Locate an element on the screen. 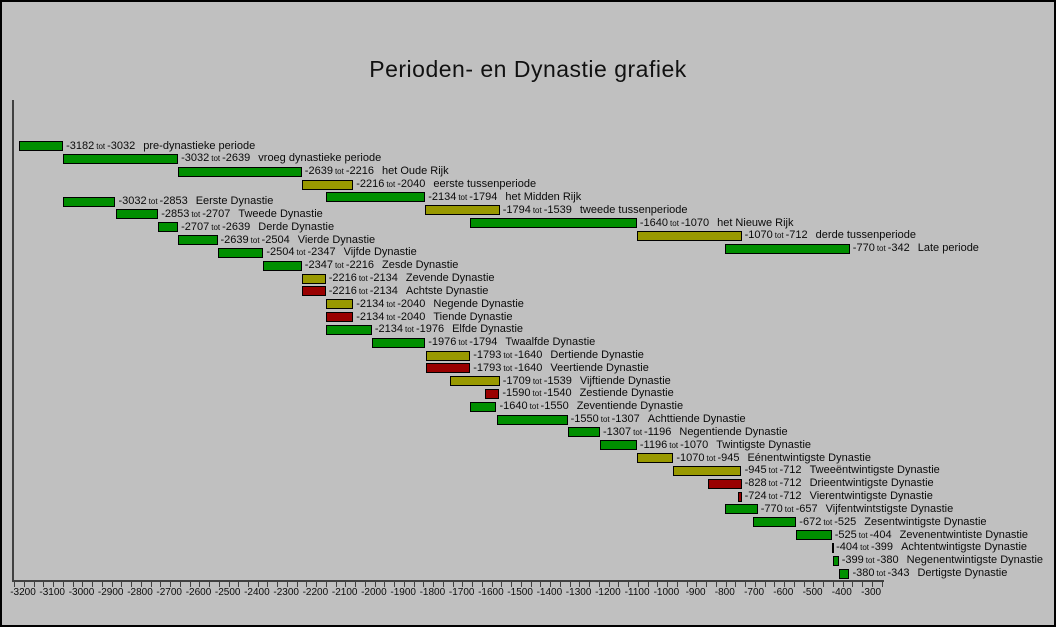 This screenshot has height=627, width=1056. x-axis-tick-label: -1700 is located at coordinates (461, 592).